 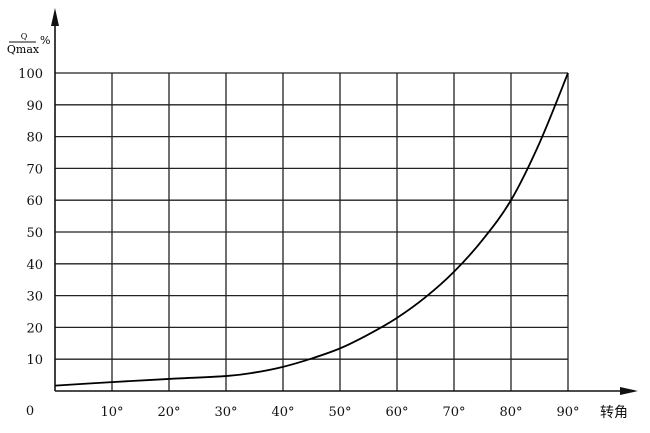 I want to click on x-tick-label: 80°, so click(x=510, y=412).